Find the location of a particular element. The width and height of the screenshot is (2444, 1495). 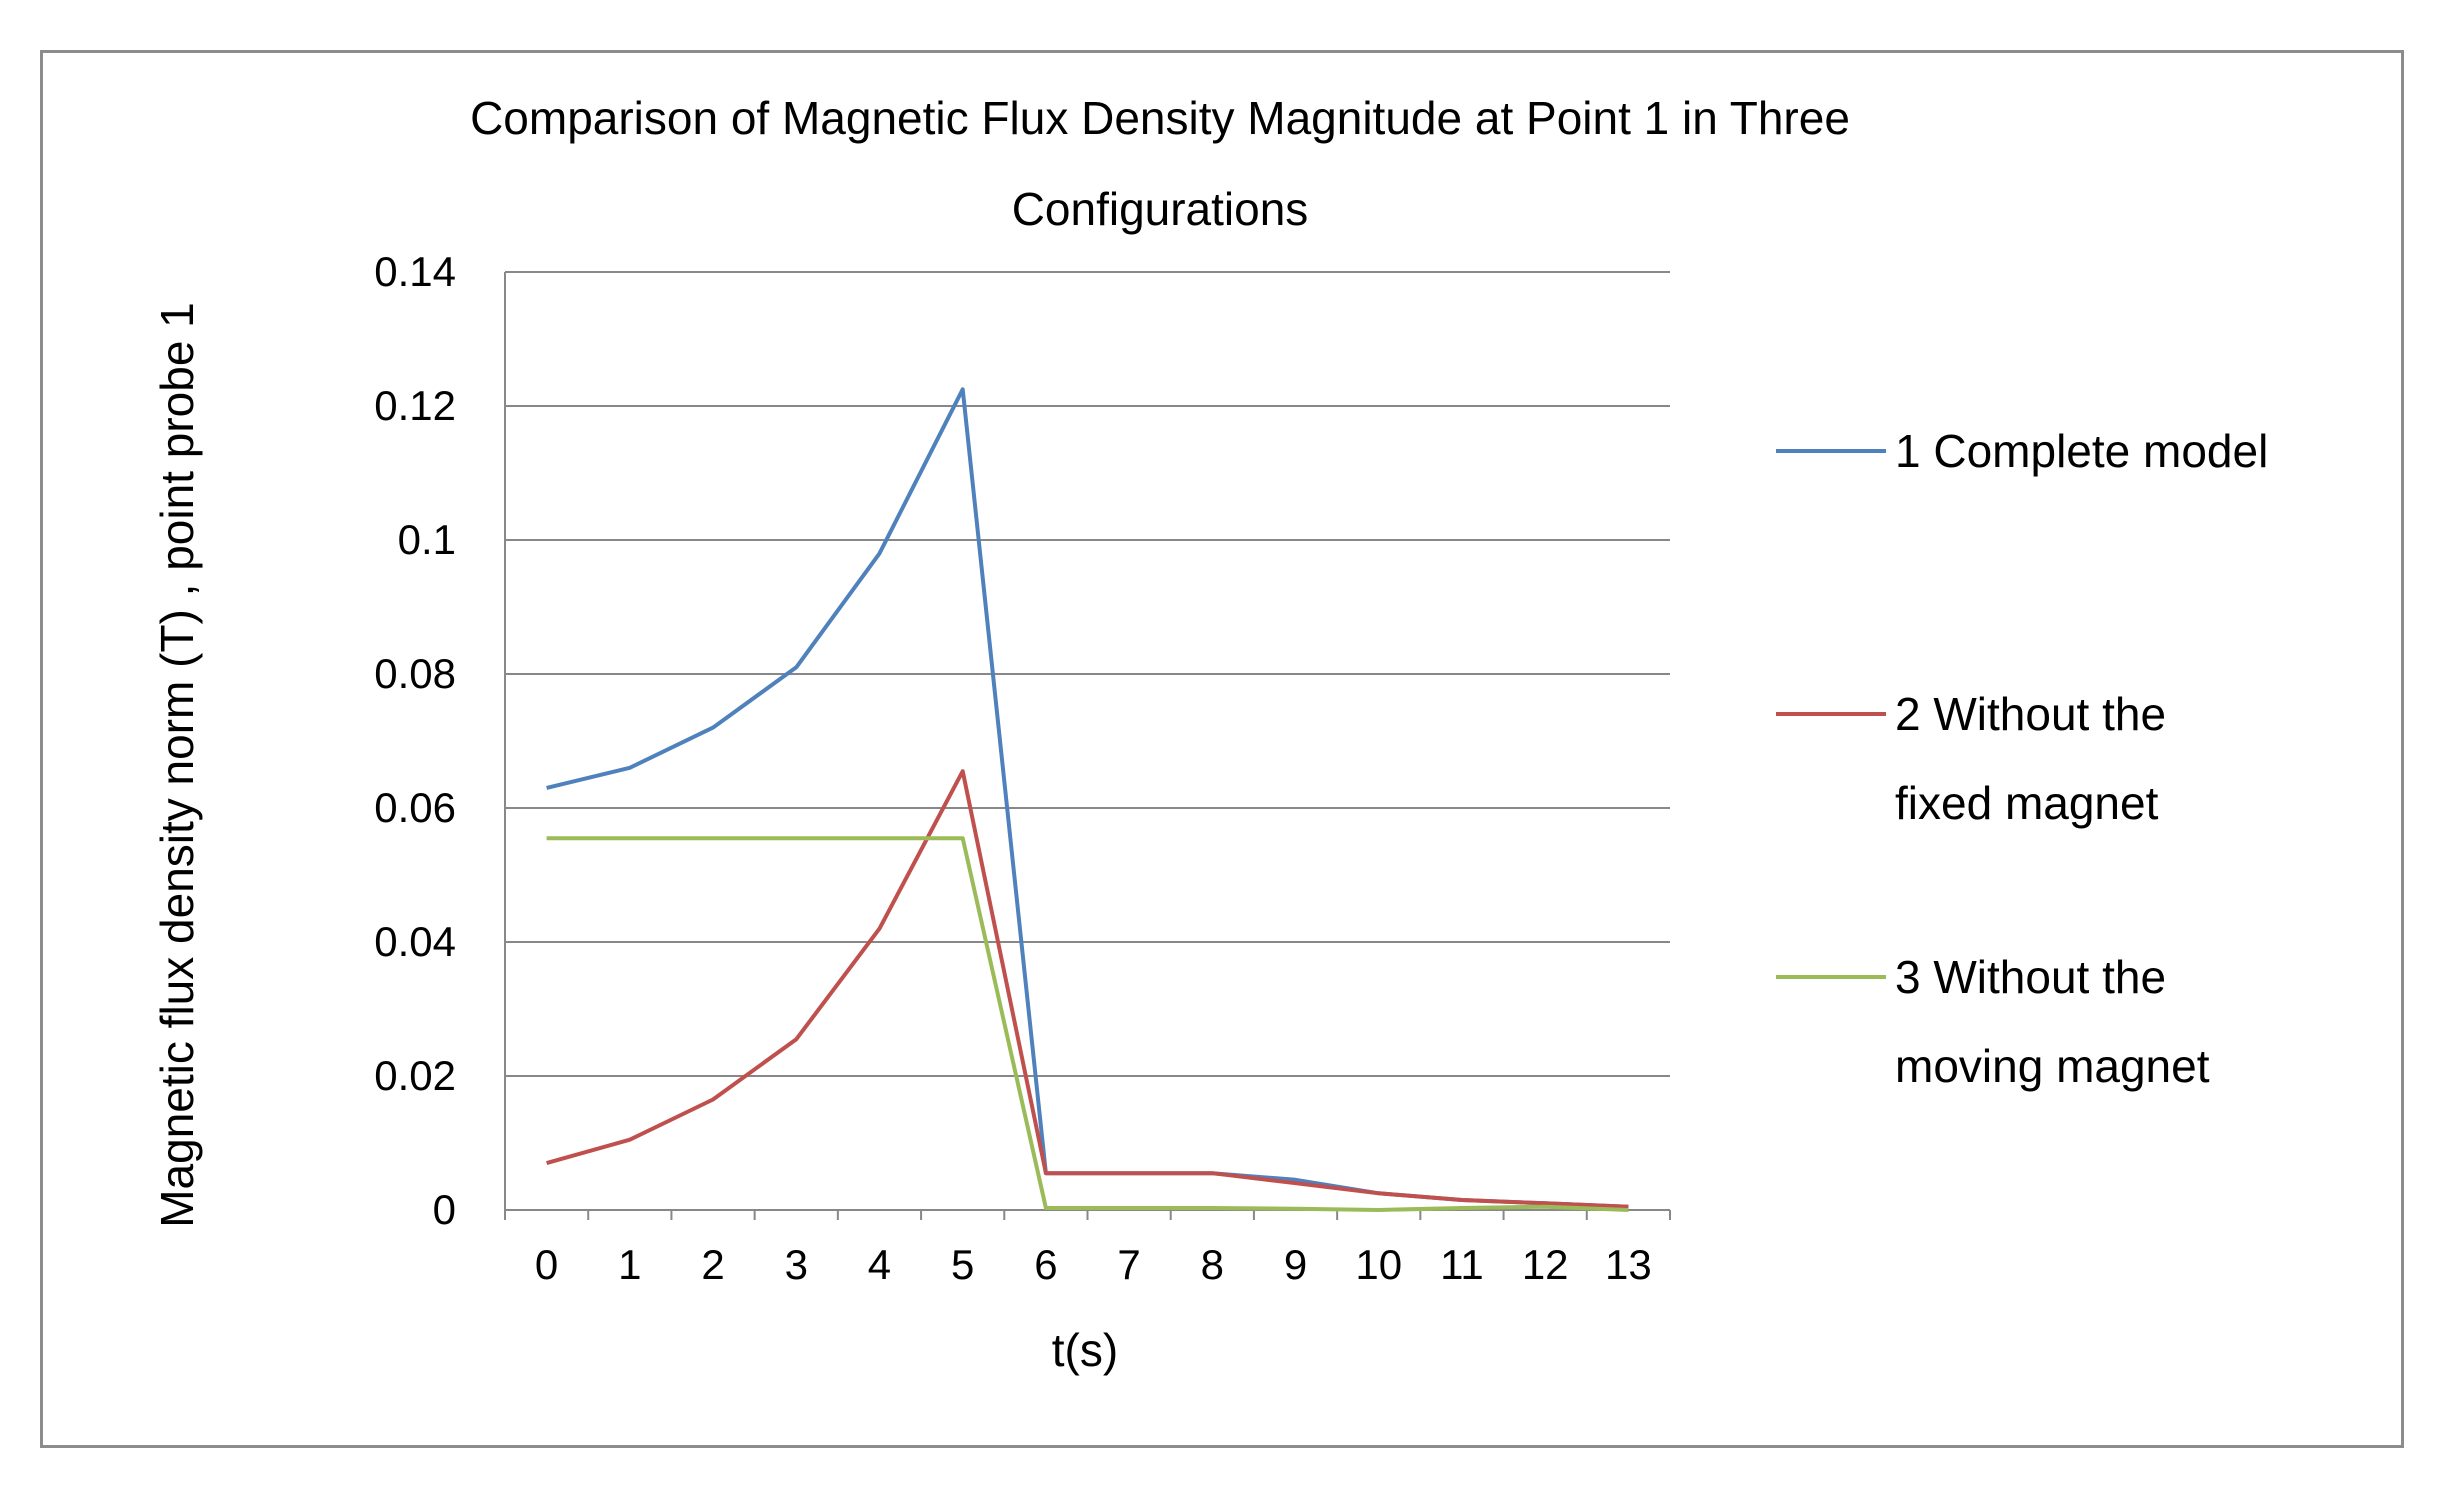

y-tick-label: 0.06 is located at coordinates (415, 807).